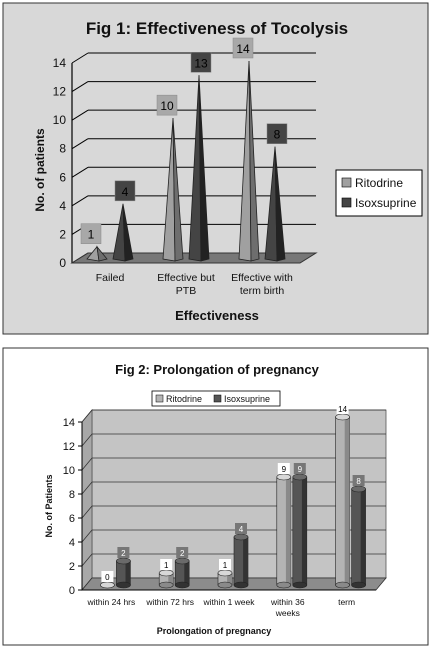 This screenshot has height=648, width=432. What do you see at coordinates (72, 519) in the screenshot?
I see `y-tick-label: 6` at bounding box center [72, 519].